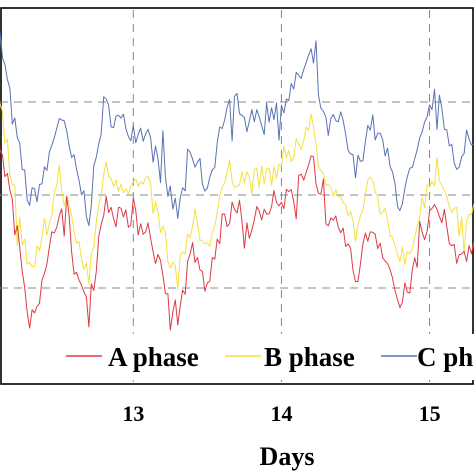 The width and height of the screenshot is (474, 474). I want to click on legend-label-c-phase: C phase, so click(445, 357).